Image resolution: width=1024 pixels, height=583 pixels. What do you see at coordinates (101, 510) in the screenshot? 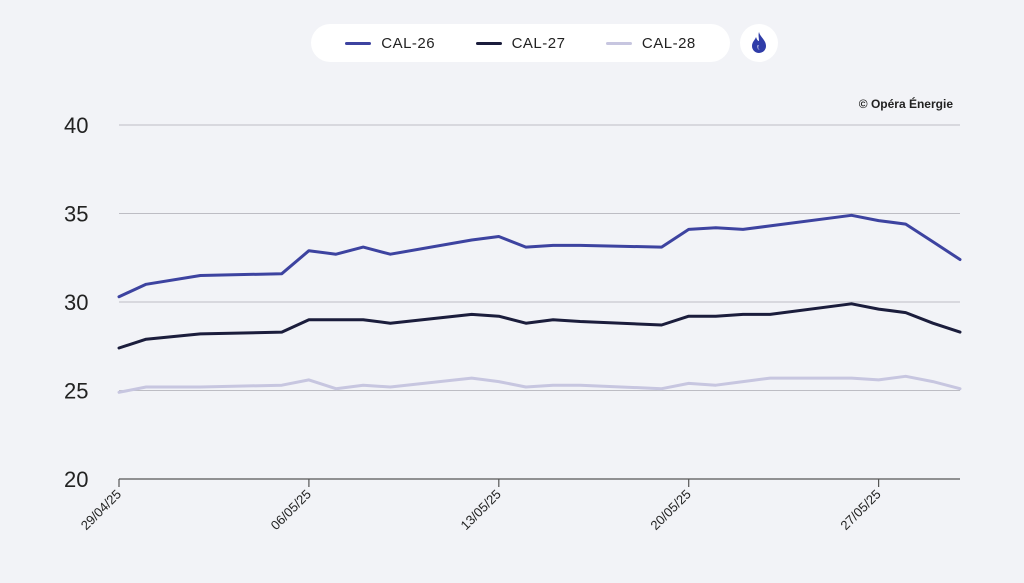
I see `x-tick-label: 29/04/25` at bounding box center [101, 510].